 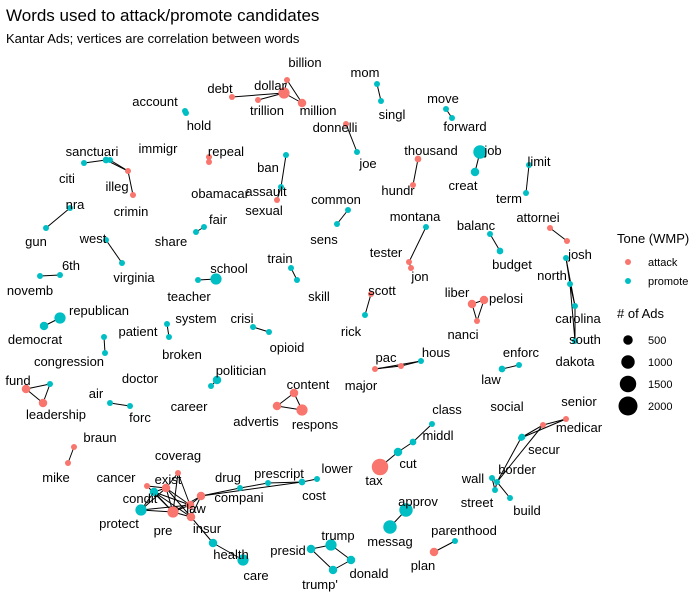 What do you see at coordinates (99, 437) in the screenshot?
I see `label-braun: braun` at bounding box center [99, 437].